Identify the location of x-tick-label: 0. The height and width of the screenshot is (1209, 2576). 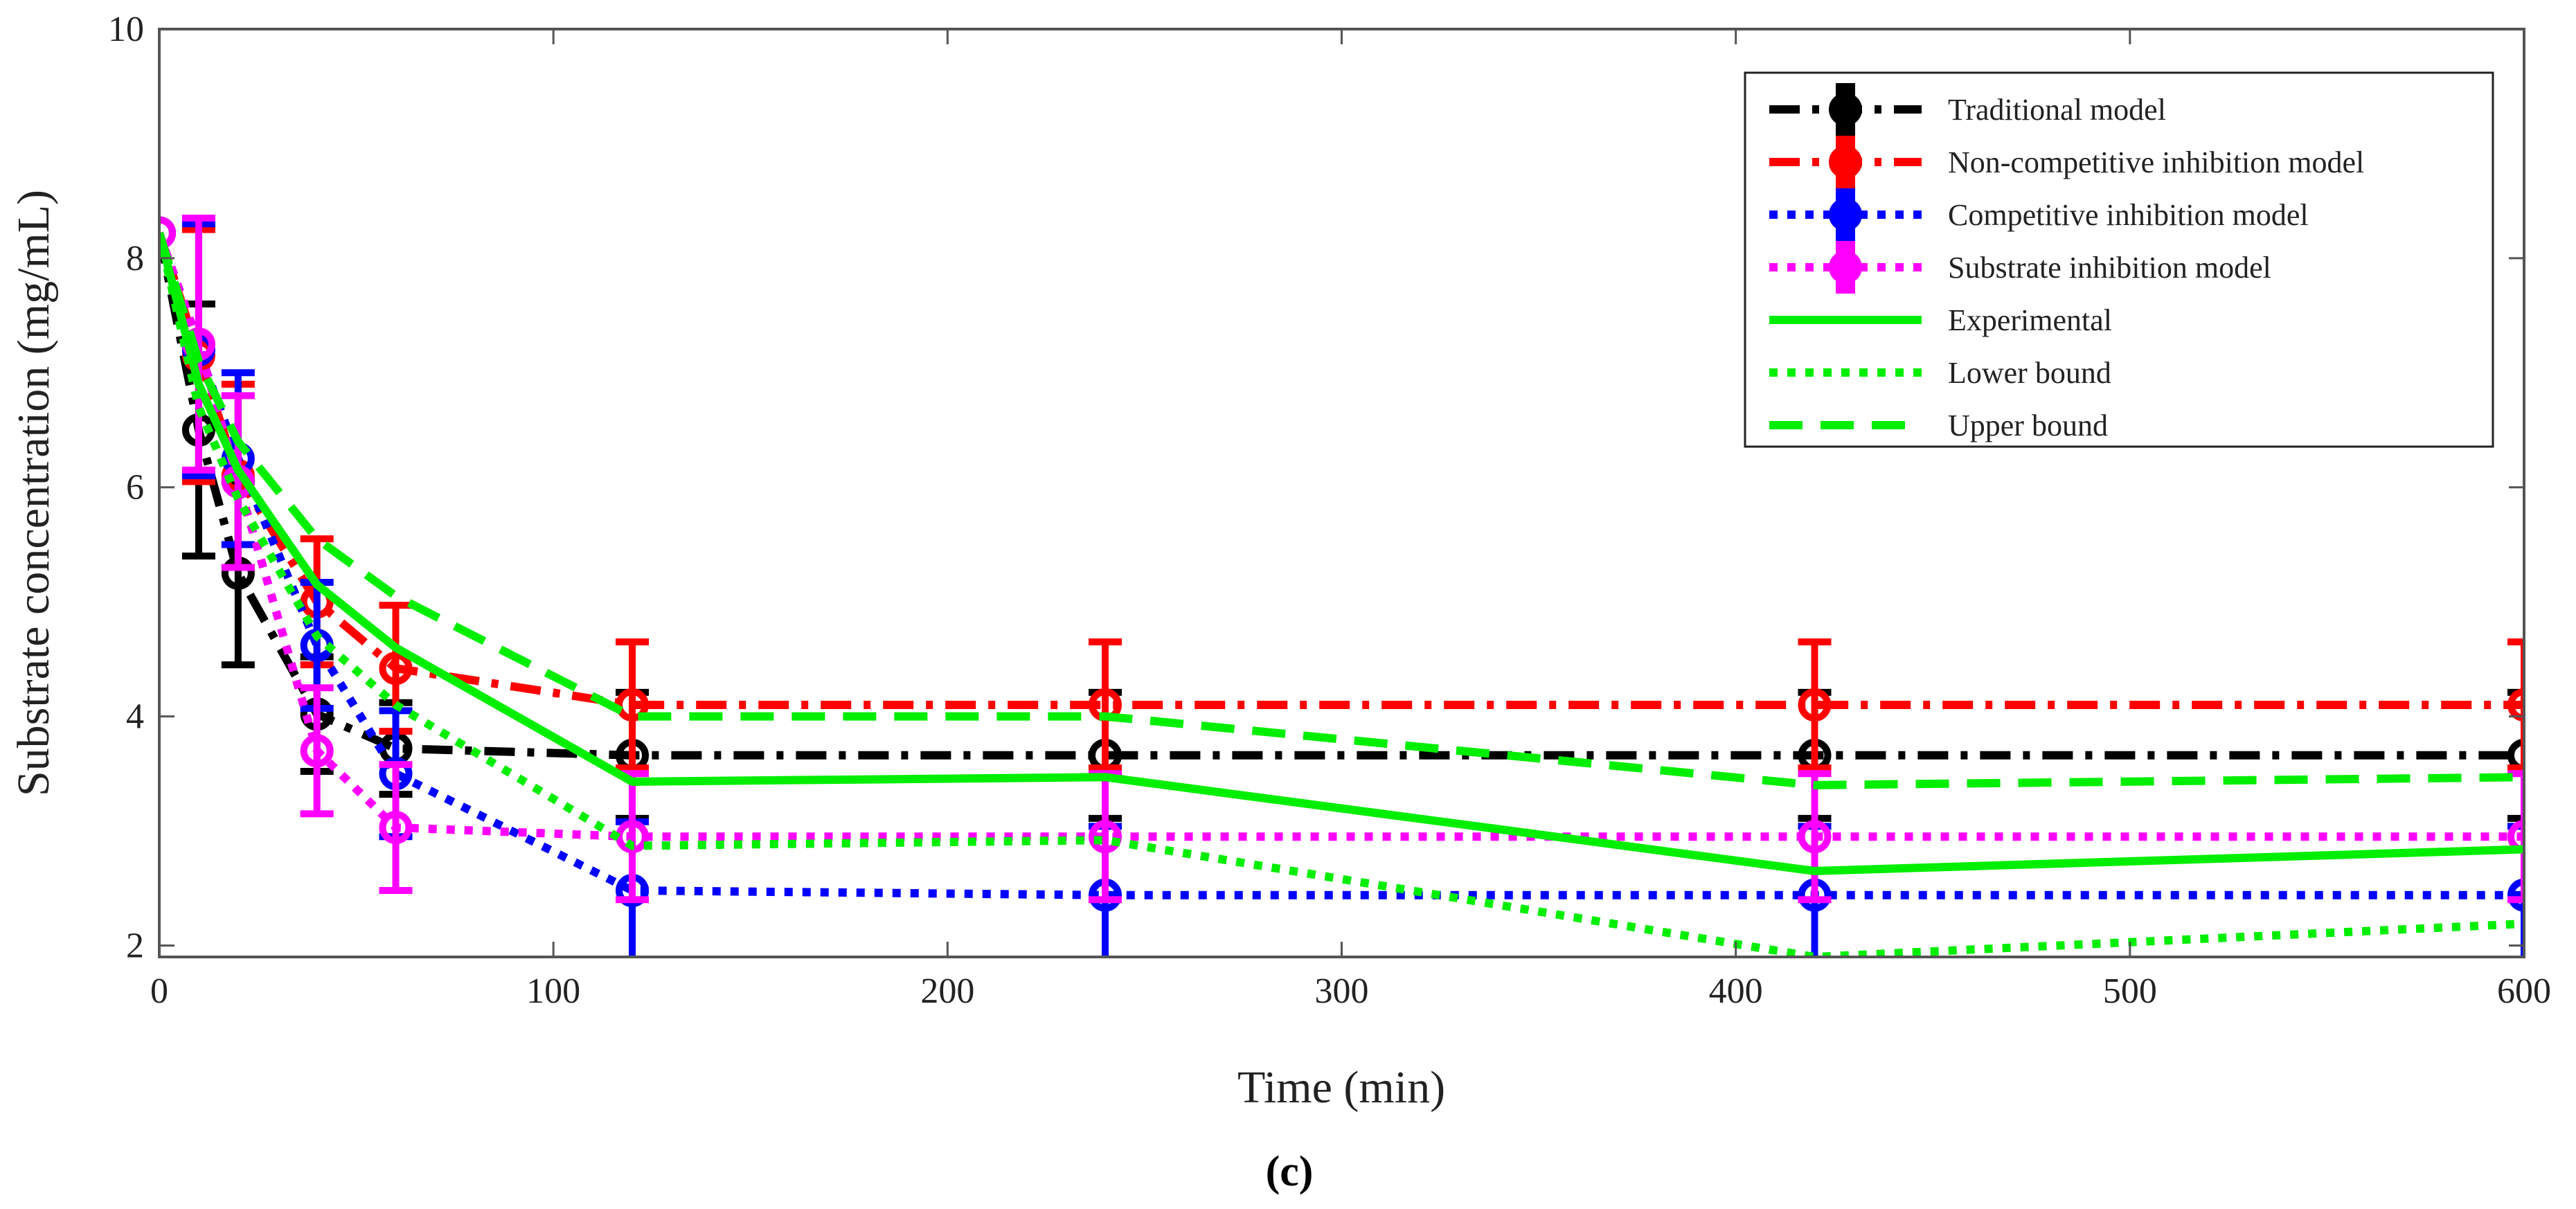
(159, 991).